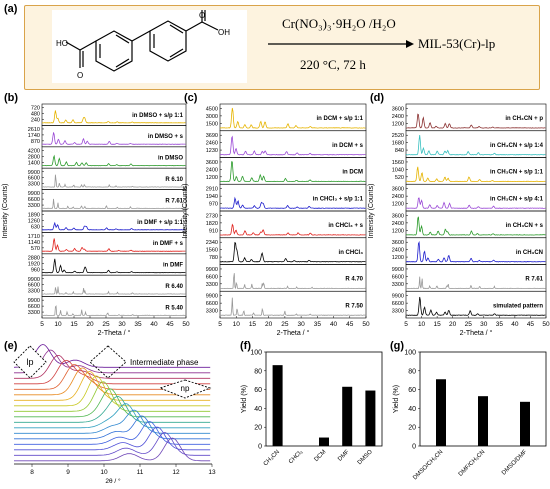 This screenshot has height=489, width=550. What do you see at coordinates (32, 472) in the screenshot?
I see `x-tick-label: 8` at bounding box center [32, 472].